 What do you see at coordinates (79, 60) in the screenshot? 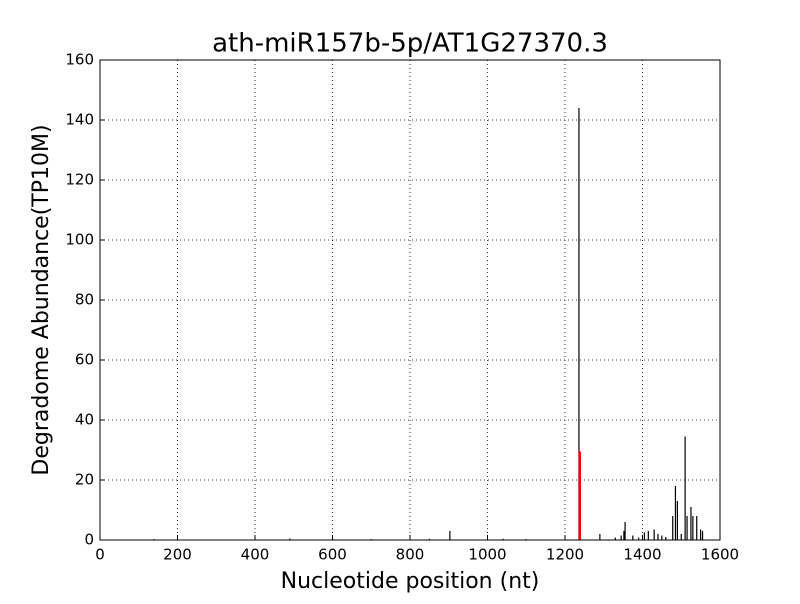
I see `y-tick-label: 160` at bounding box center [79, 60].